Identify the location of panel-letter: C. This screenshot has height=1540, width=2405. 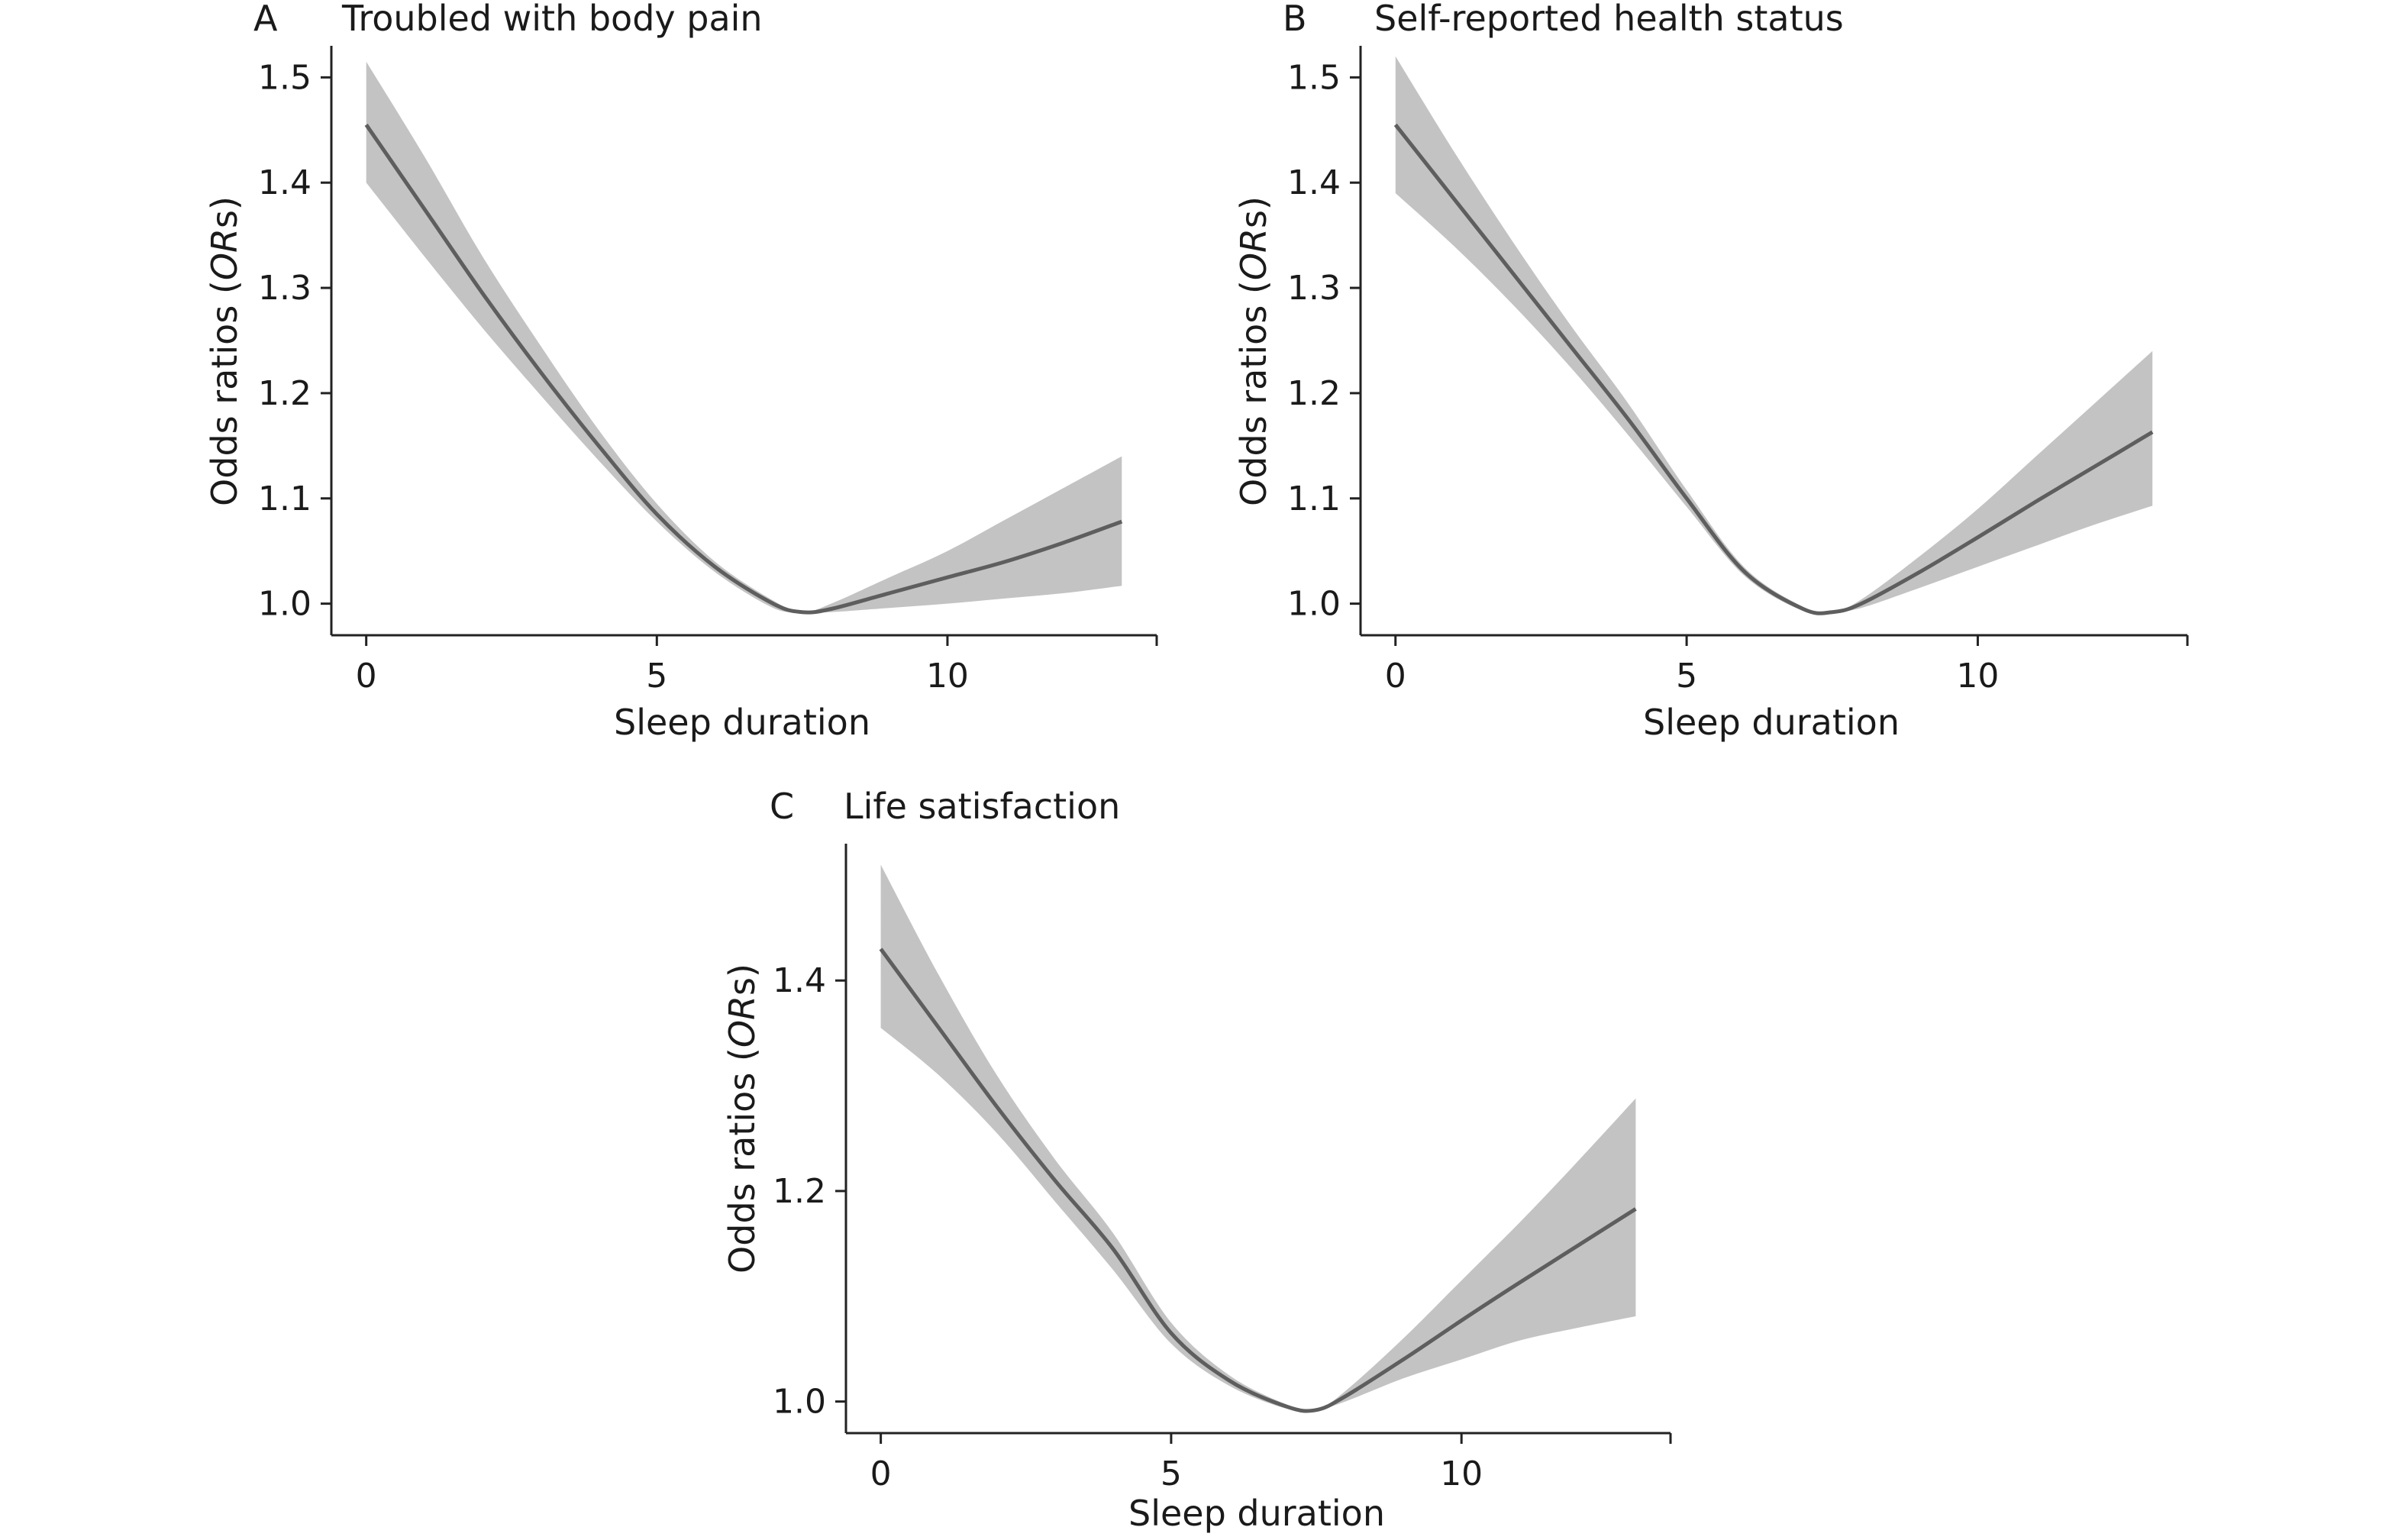
(782, 806).